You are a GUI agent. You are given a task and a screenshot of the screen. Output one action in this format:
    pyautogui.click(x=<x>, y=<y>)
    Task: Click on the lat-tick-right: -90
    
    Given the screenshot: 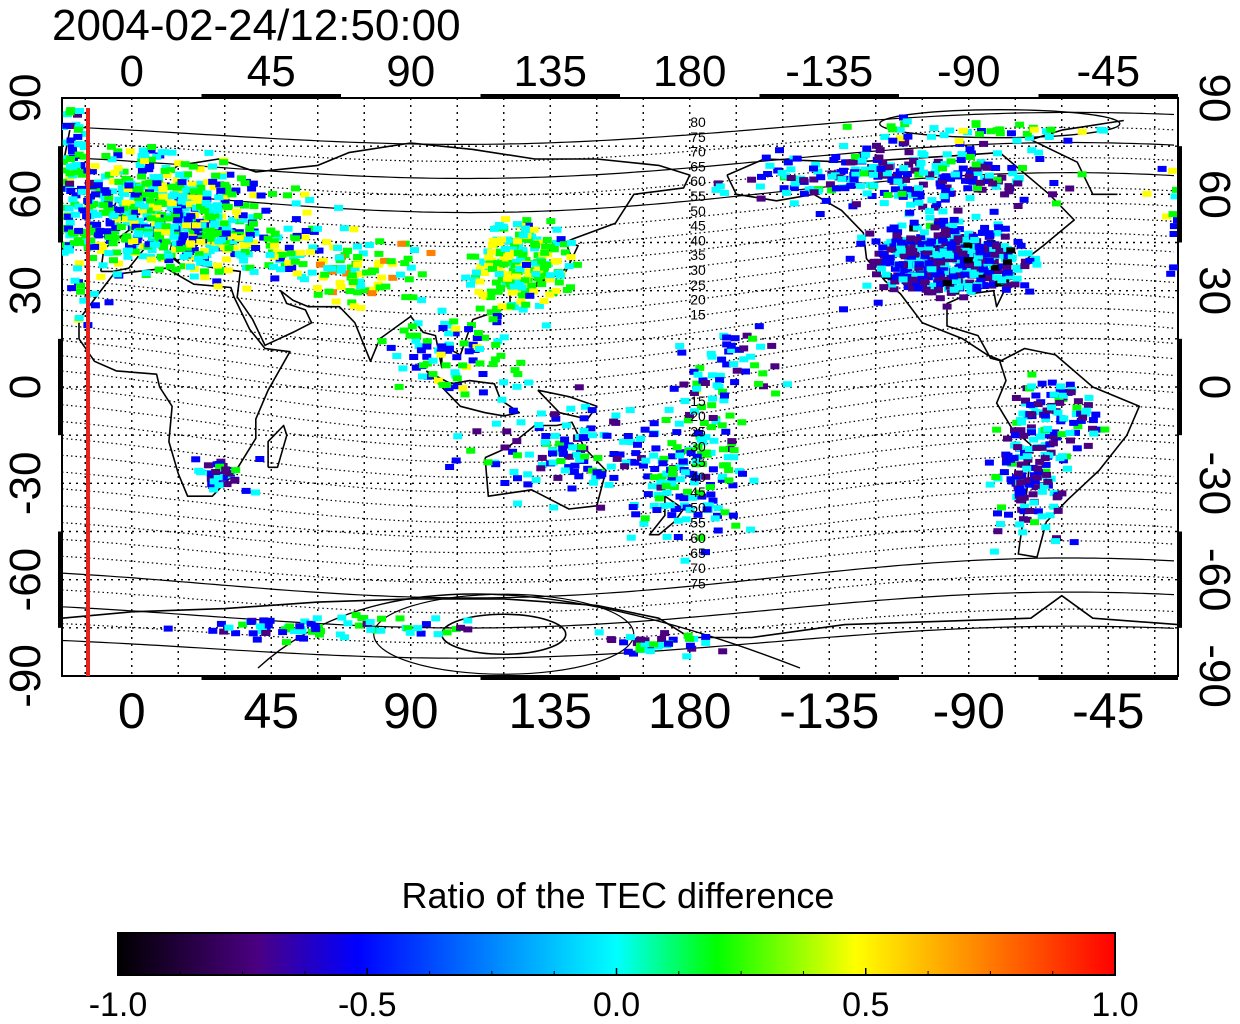 What is the action you would take?
    pyautogui.click(x=1214, y=676)
    